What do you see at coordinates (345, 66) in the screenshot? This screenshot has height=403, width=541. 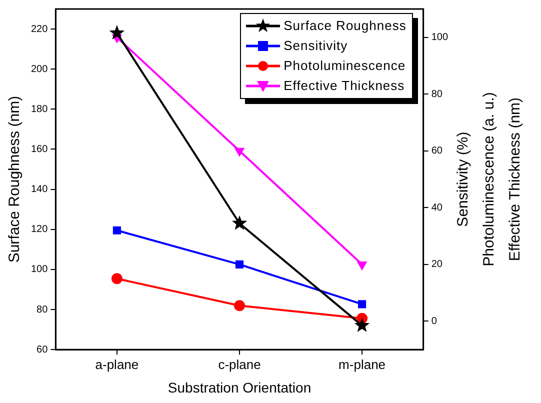 I see `legend-label: Photoluminescence` at bounding box center [345, 66].